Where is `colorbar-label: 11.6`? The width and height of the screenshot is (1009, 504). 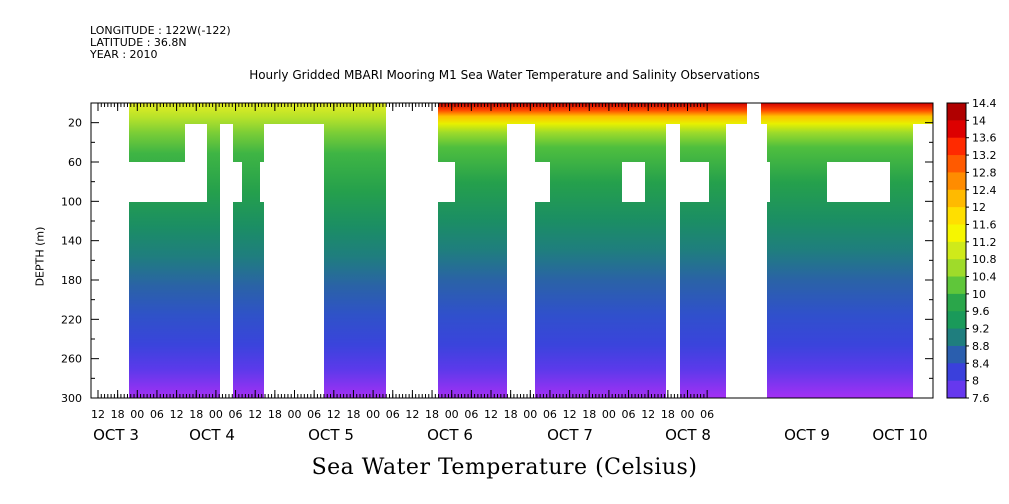 colorbar-label: 11.6 is located at coordinates (984, 224).